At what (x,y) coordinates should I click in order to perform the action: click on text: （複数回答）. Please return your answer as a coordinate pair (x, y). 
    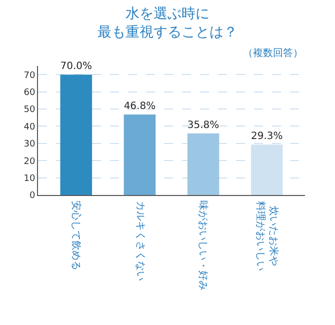
    Looking at the image, I should click on (273, 53).